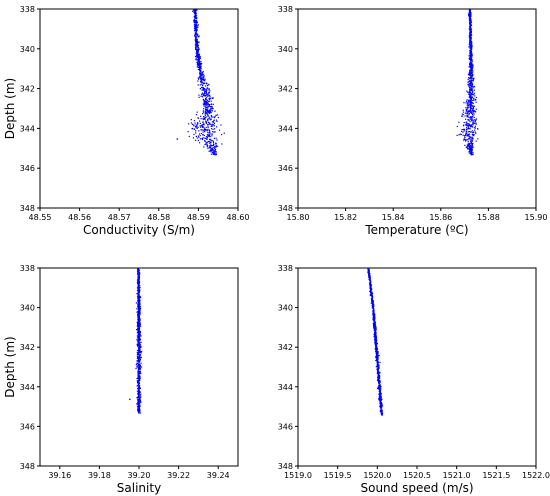 This screenshot has width=550, height=496. What do you see at coordinates (457, 475) in the screenshot?
I see `x-tick-label: 1521.0` at bounding box center [457, 475].